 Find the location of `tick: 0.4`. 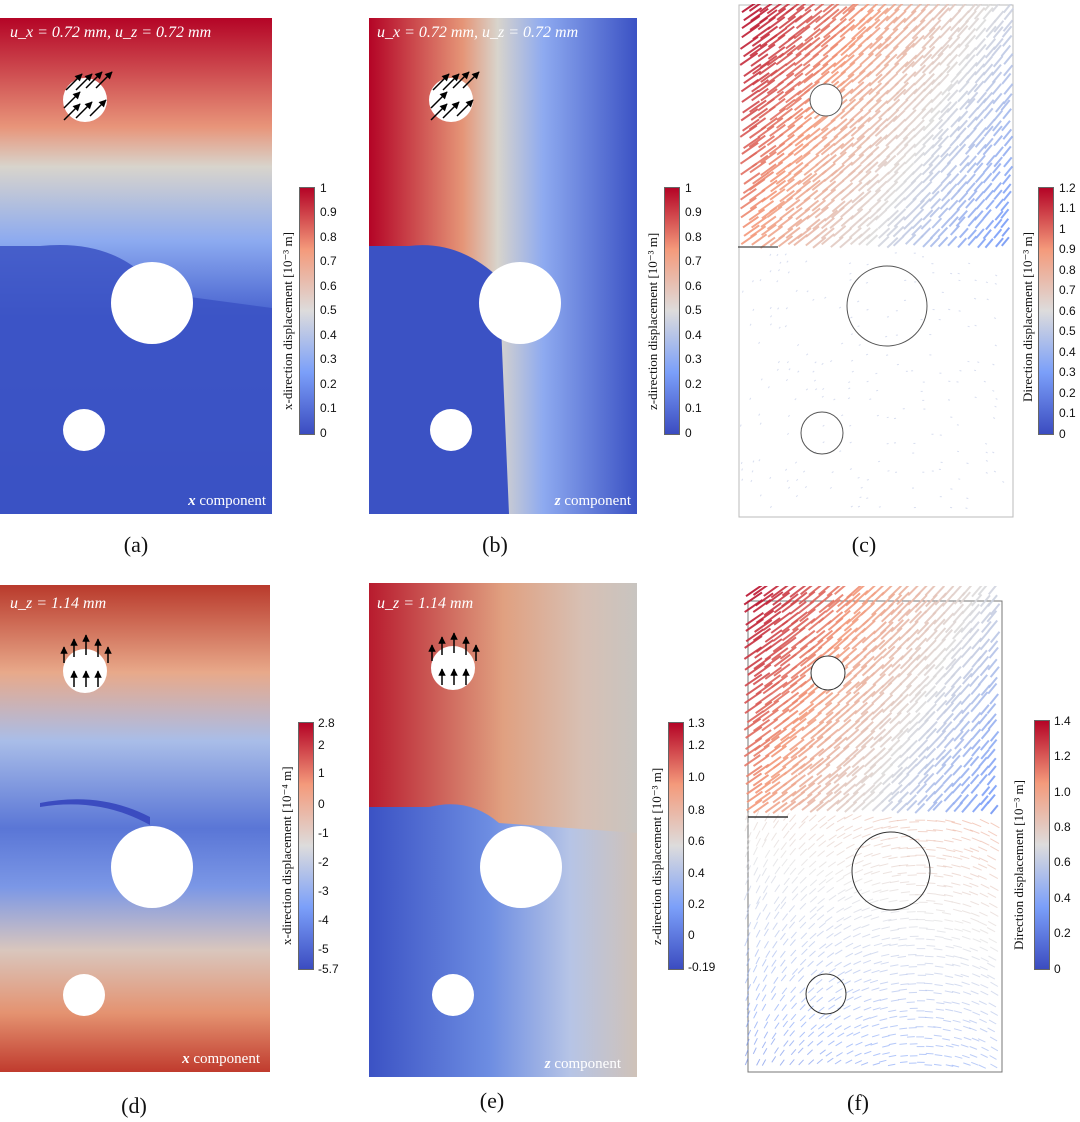

tick: 0.4 is located at coordinates (1062, 898).